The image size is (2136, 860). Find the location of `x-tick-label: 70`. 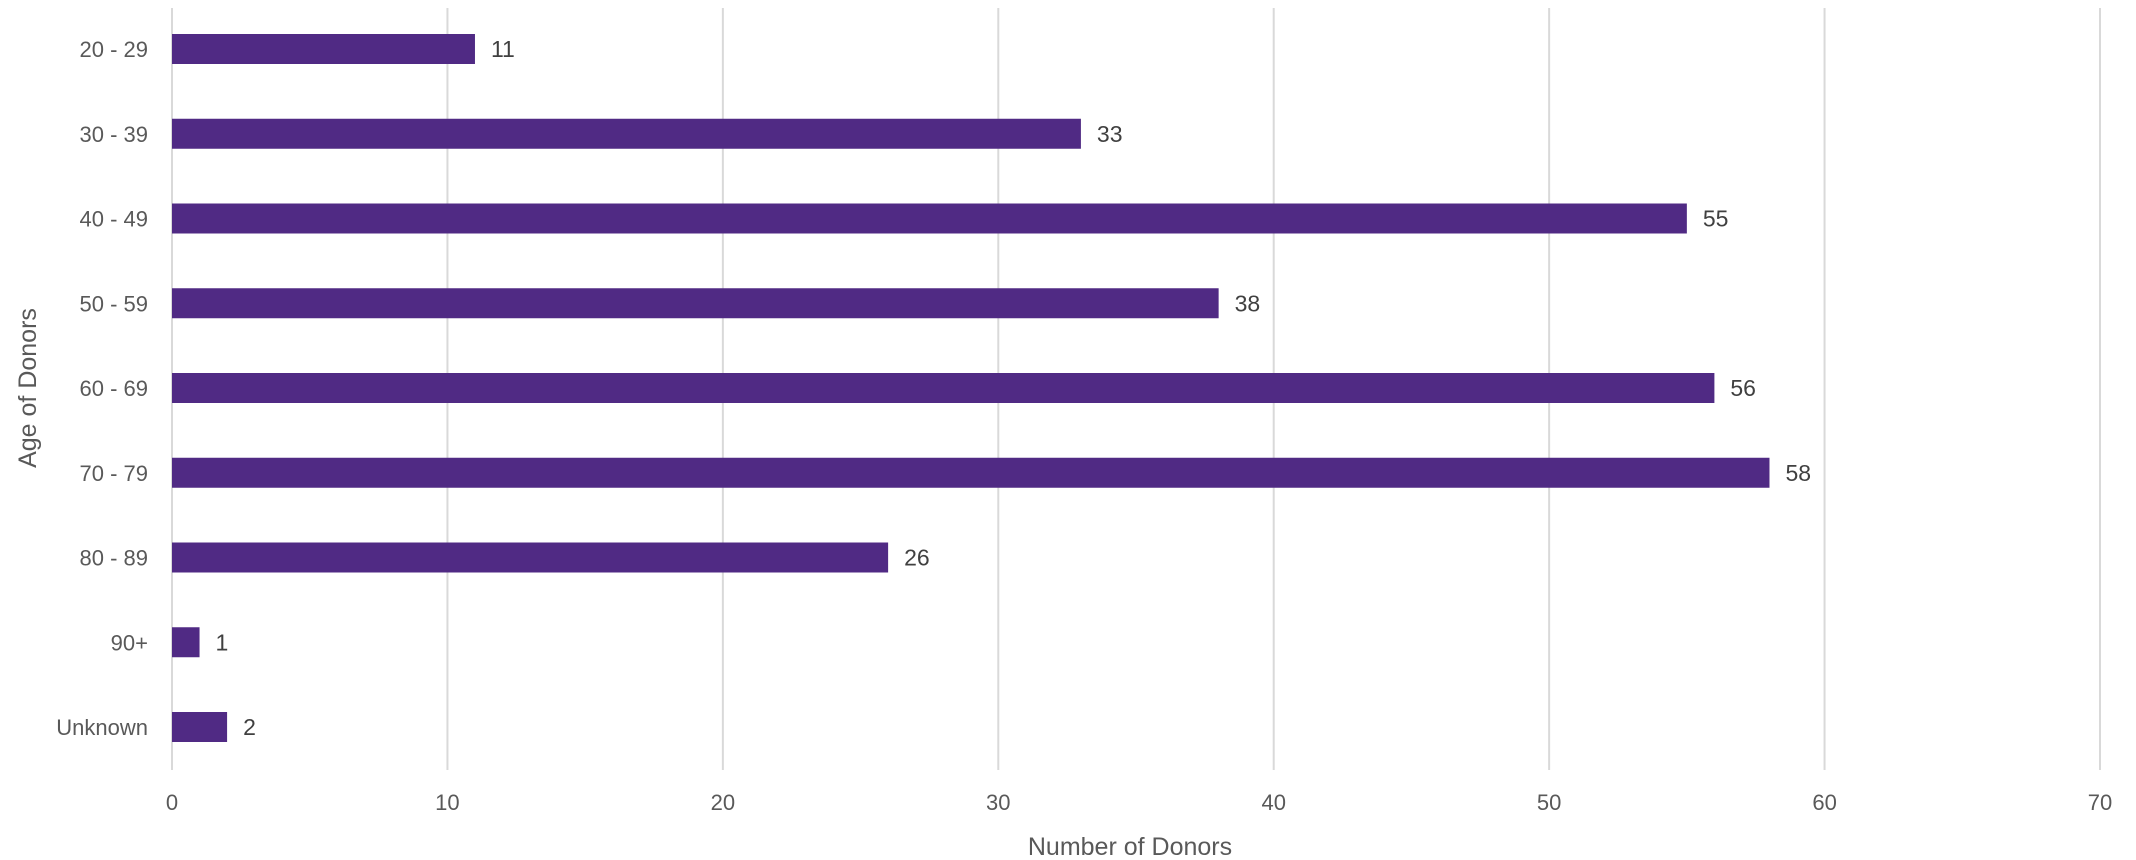

x-tick-label: 70 is located at coordinates (2100, 802).